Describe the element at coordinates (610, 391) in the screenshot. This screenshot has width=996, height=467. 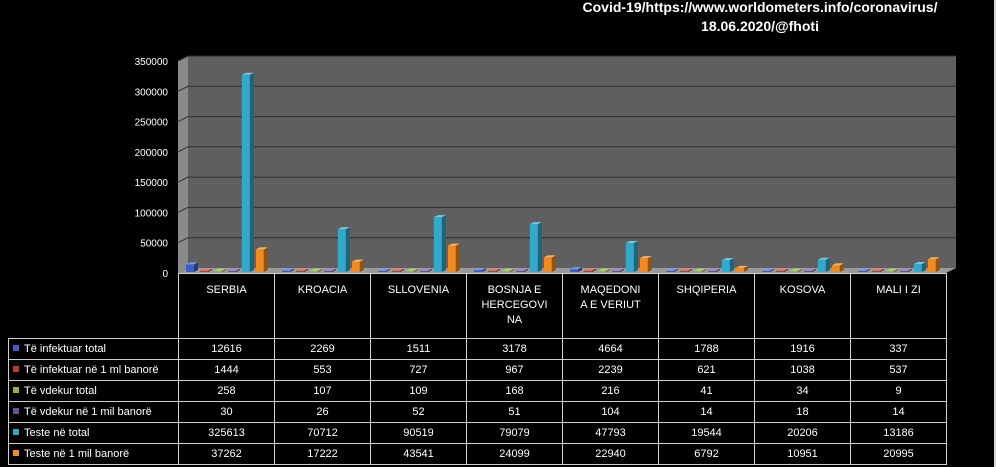
I see `data-cell: 216` at that location.